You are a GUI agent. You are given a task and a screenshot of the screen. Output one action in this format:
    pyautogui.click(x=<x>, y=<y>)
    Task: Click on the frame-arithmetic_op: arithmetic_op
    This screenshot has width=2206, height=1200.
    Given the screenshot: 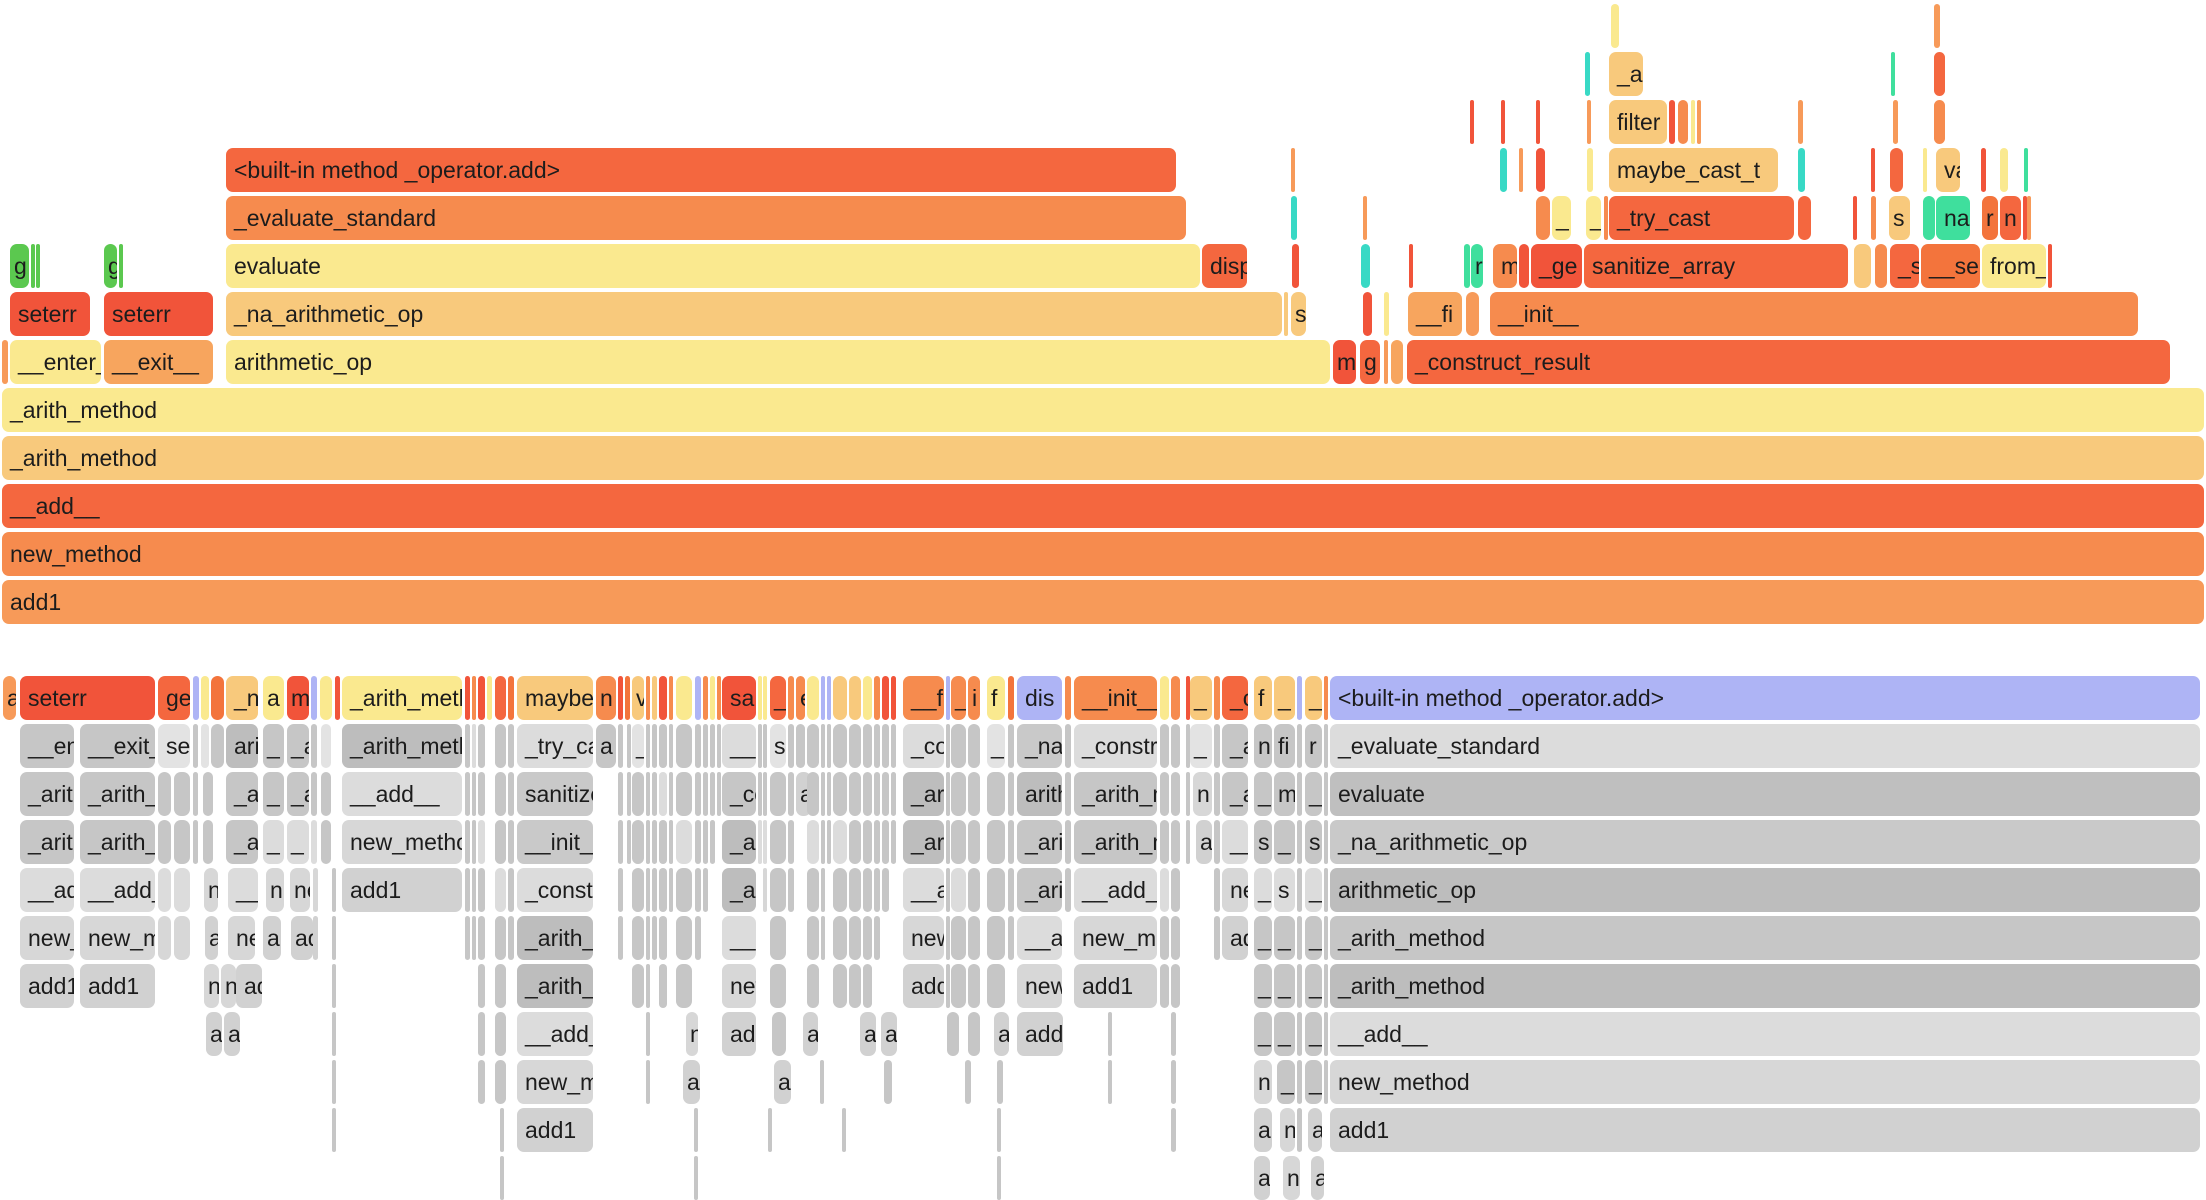 What is the action you would take?
    pyautogui.click(x=778, y=362)
    